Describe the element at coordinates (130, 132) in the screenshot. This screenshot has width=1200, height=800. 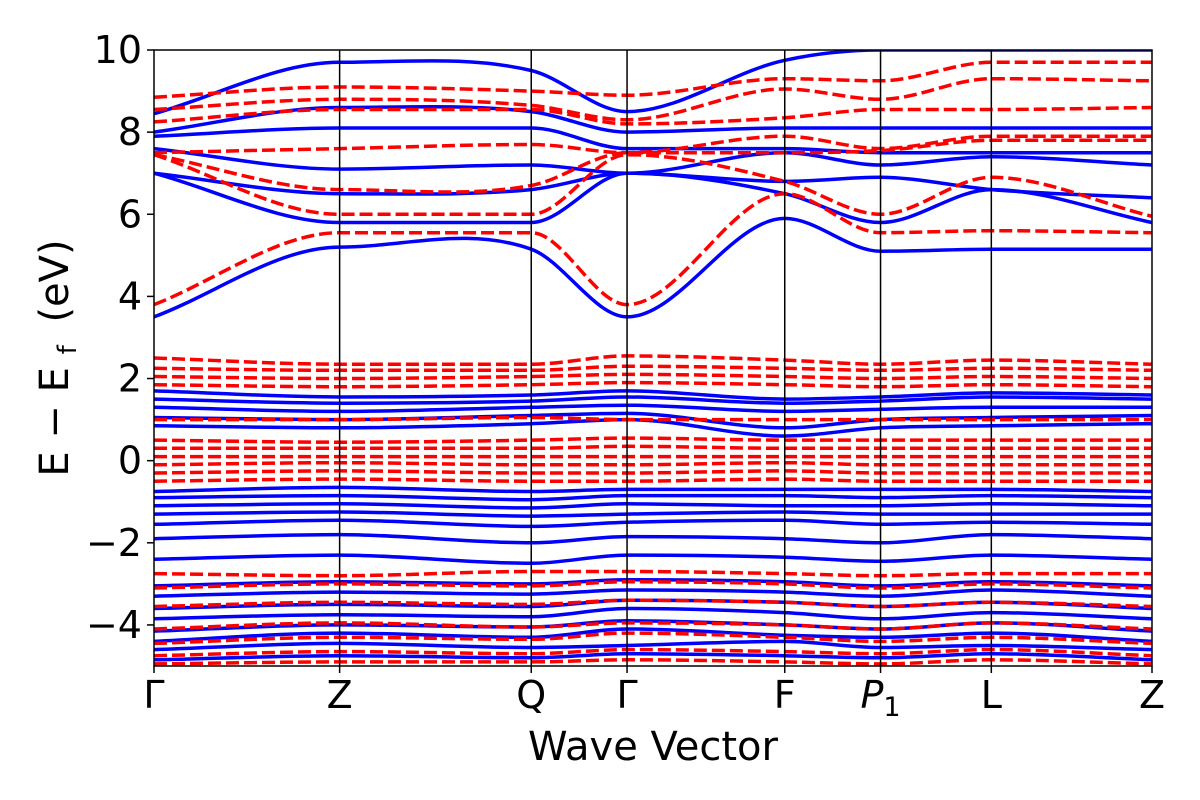
I see `y-tick-label: 8` at that location.